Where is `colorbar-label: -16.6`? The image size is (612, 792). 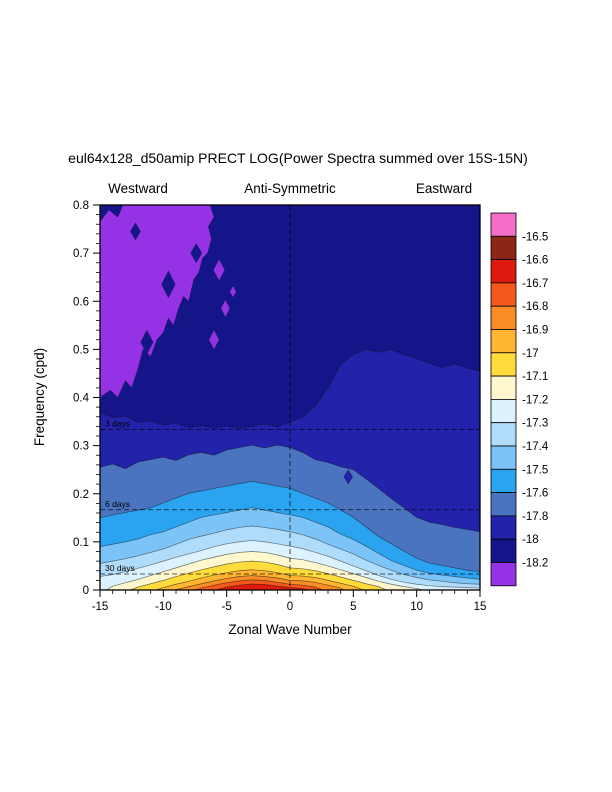 colorbar-label: -16.6 is located at coordinates (535, 261).